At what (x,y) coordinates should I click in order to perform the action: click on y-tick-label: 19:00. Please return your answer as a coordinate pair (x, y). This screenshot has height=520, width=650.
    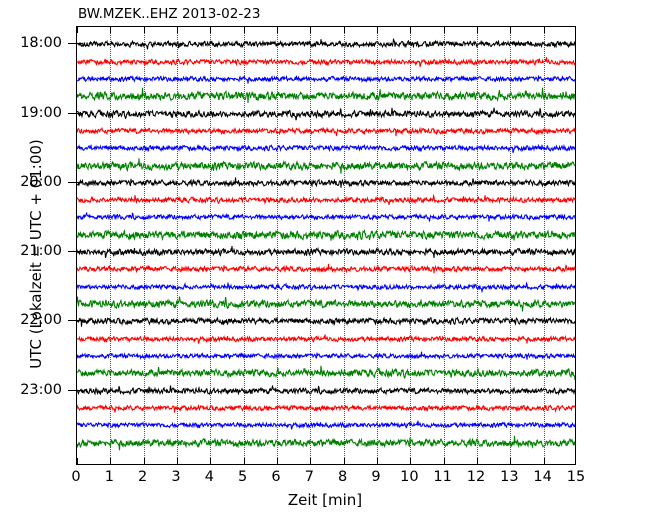
    Looking at the image, I should click on (41, 112).